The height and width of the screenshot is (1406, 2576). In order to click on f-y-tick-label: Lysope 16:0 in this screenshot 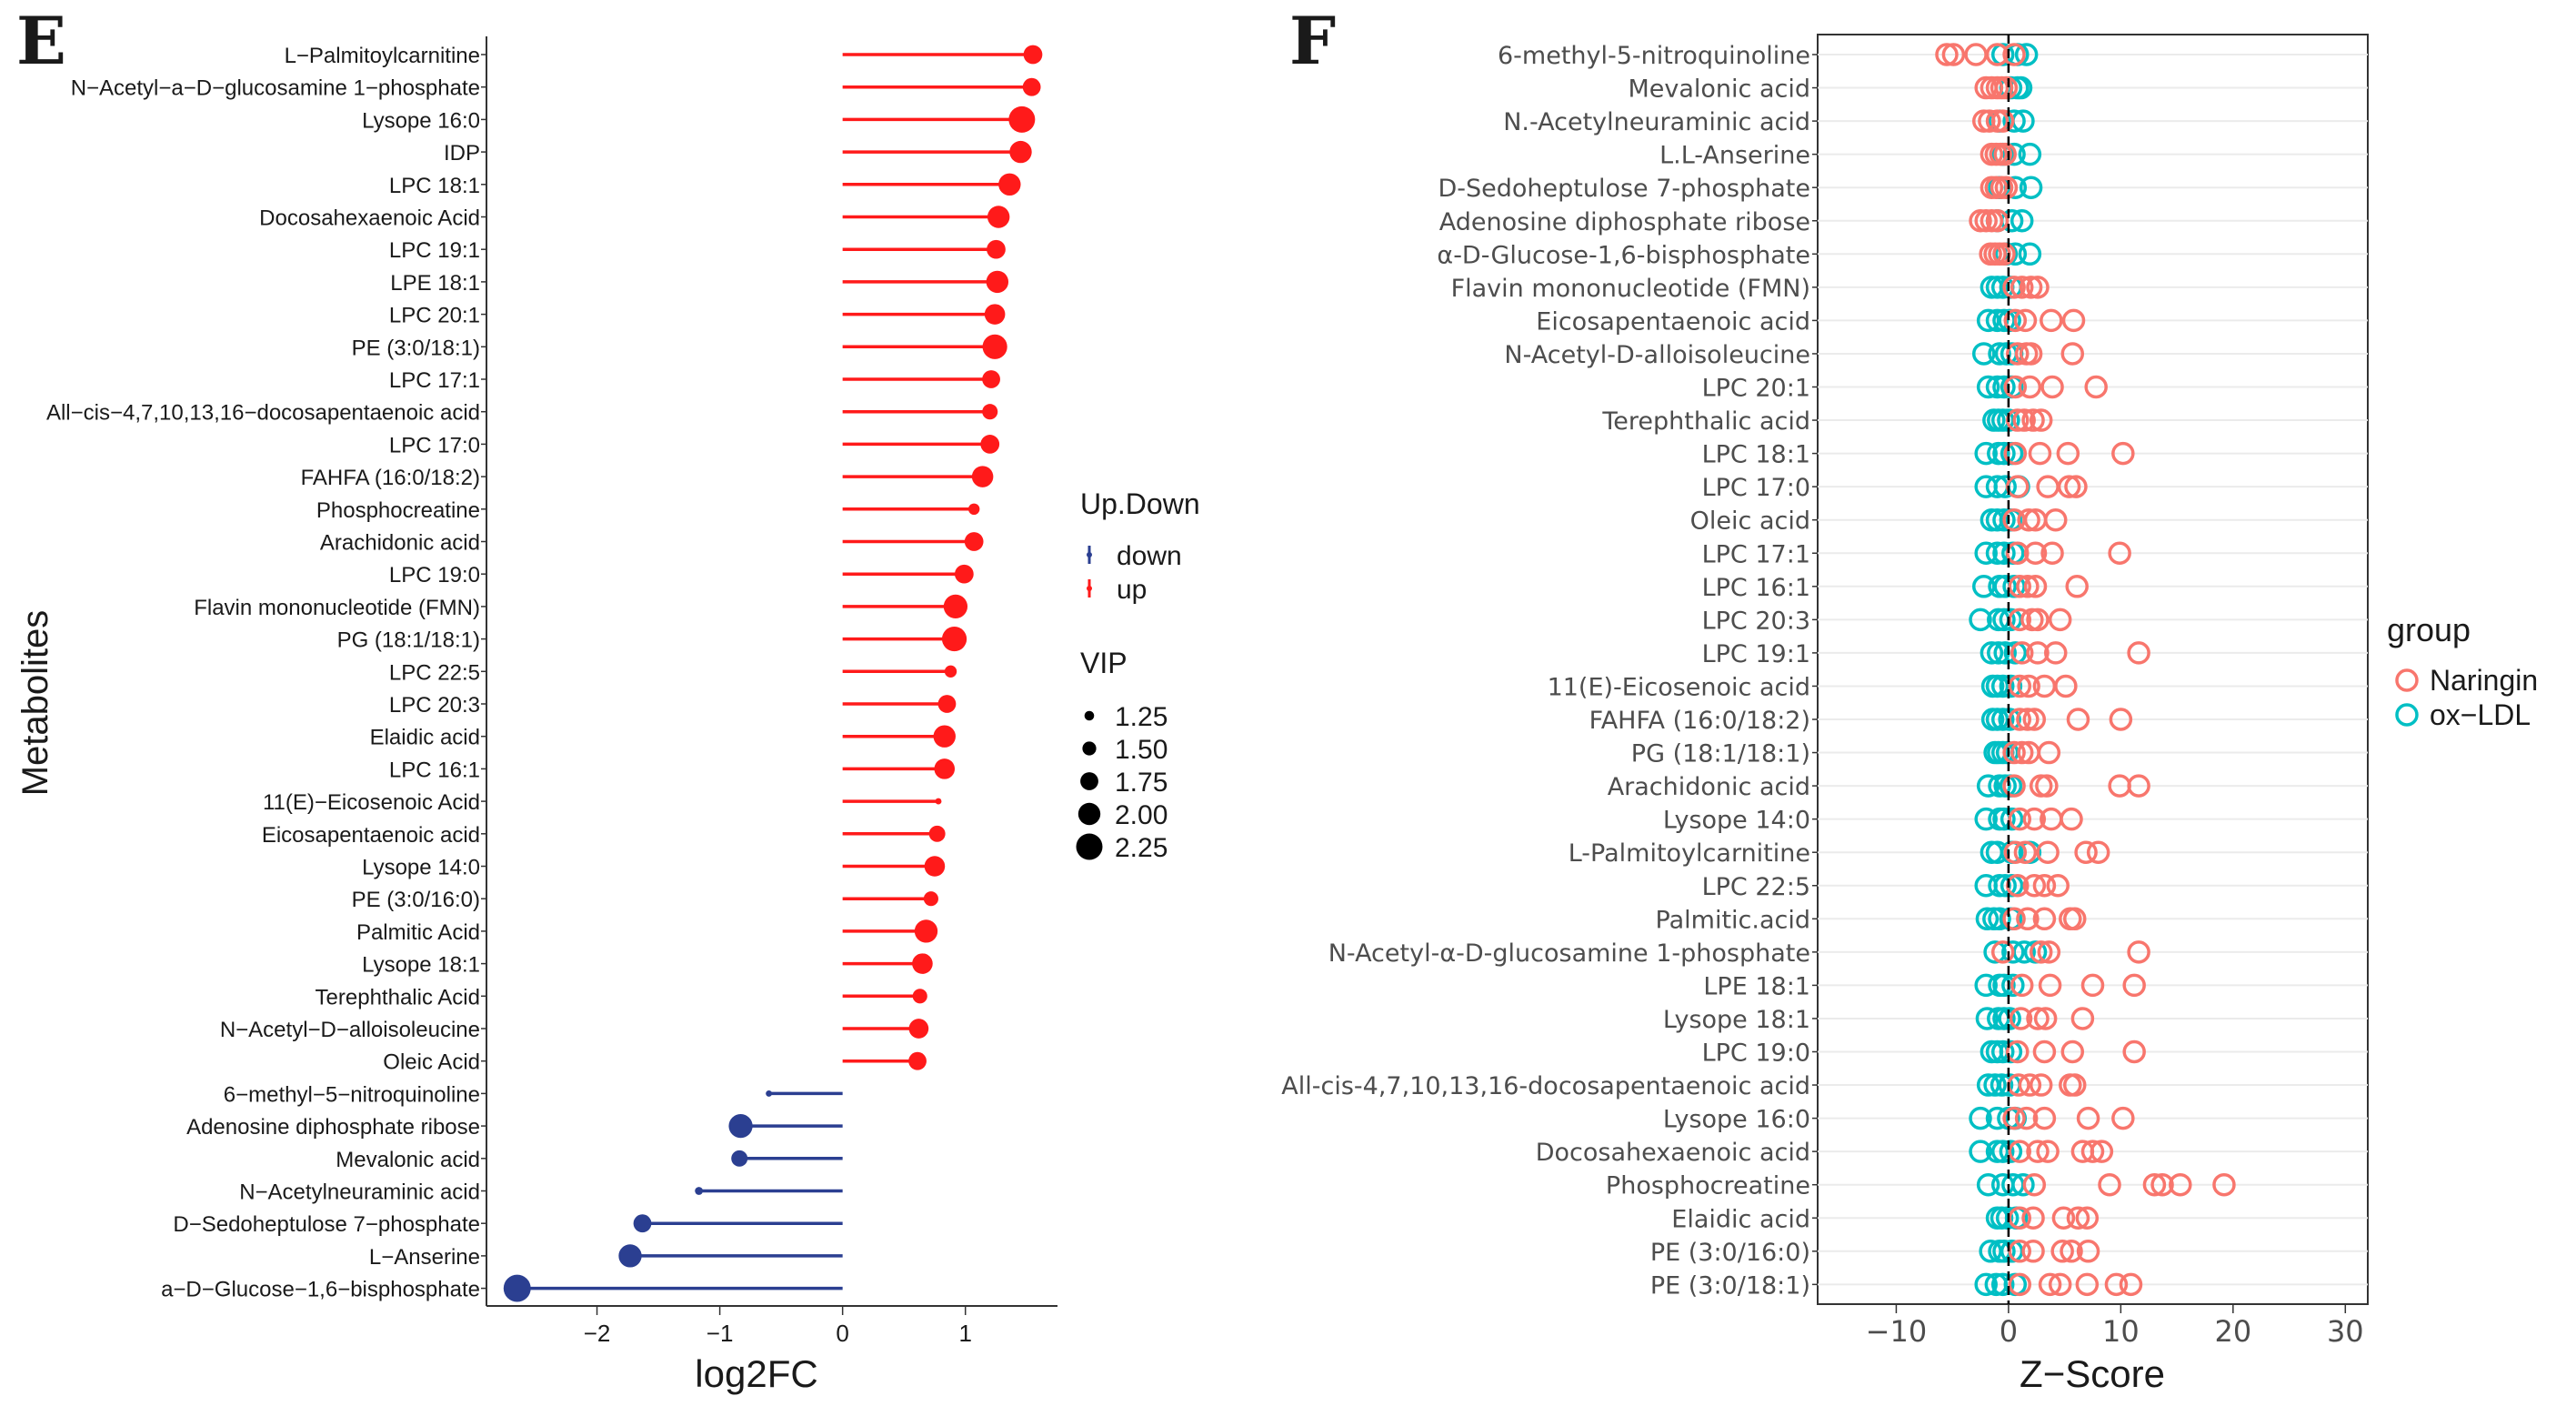, I will do `click(1736, 1120)`.